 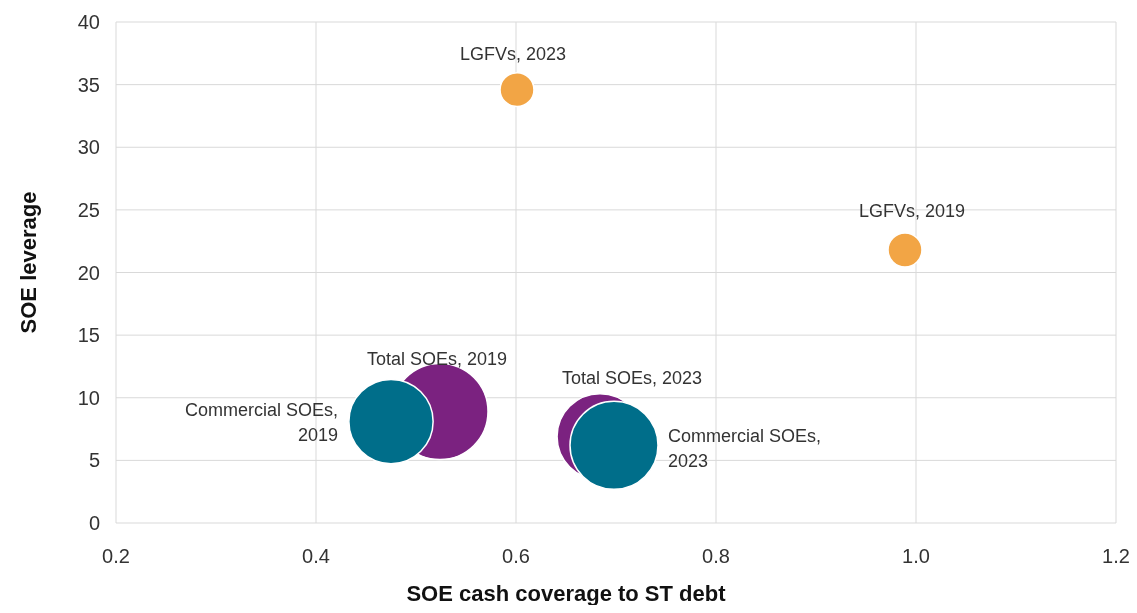 I want to click on annotation: Commercial SOEs, 2023, so click(x=745, y=448).